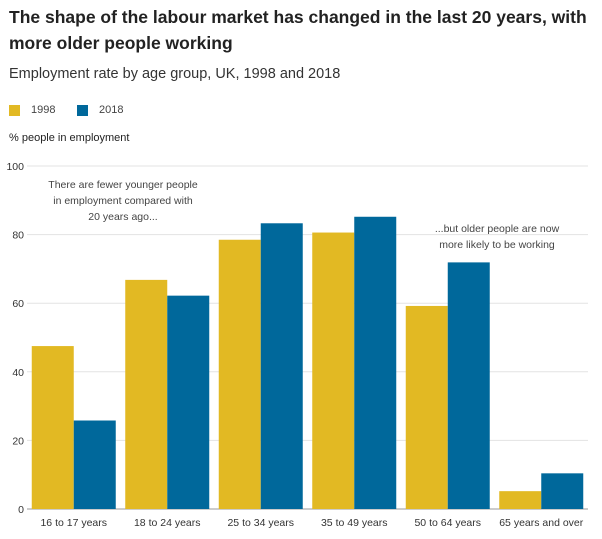 This screenshot has width=602, height=539. What do you see at coordinates (167, 523) in the screenshot?
I see `category-label: 18 to 24 years` at bounding box center [167, 523].